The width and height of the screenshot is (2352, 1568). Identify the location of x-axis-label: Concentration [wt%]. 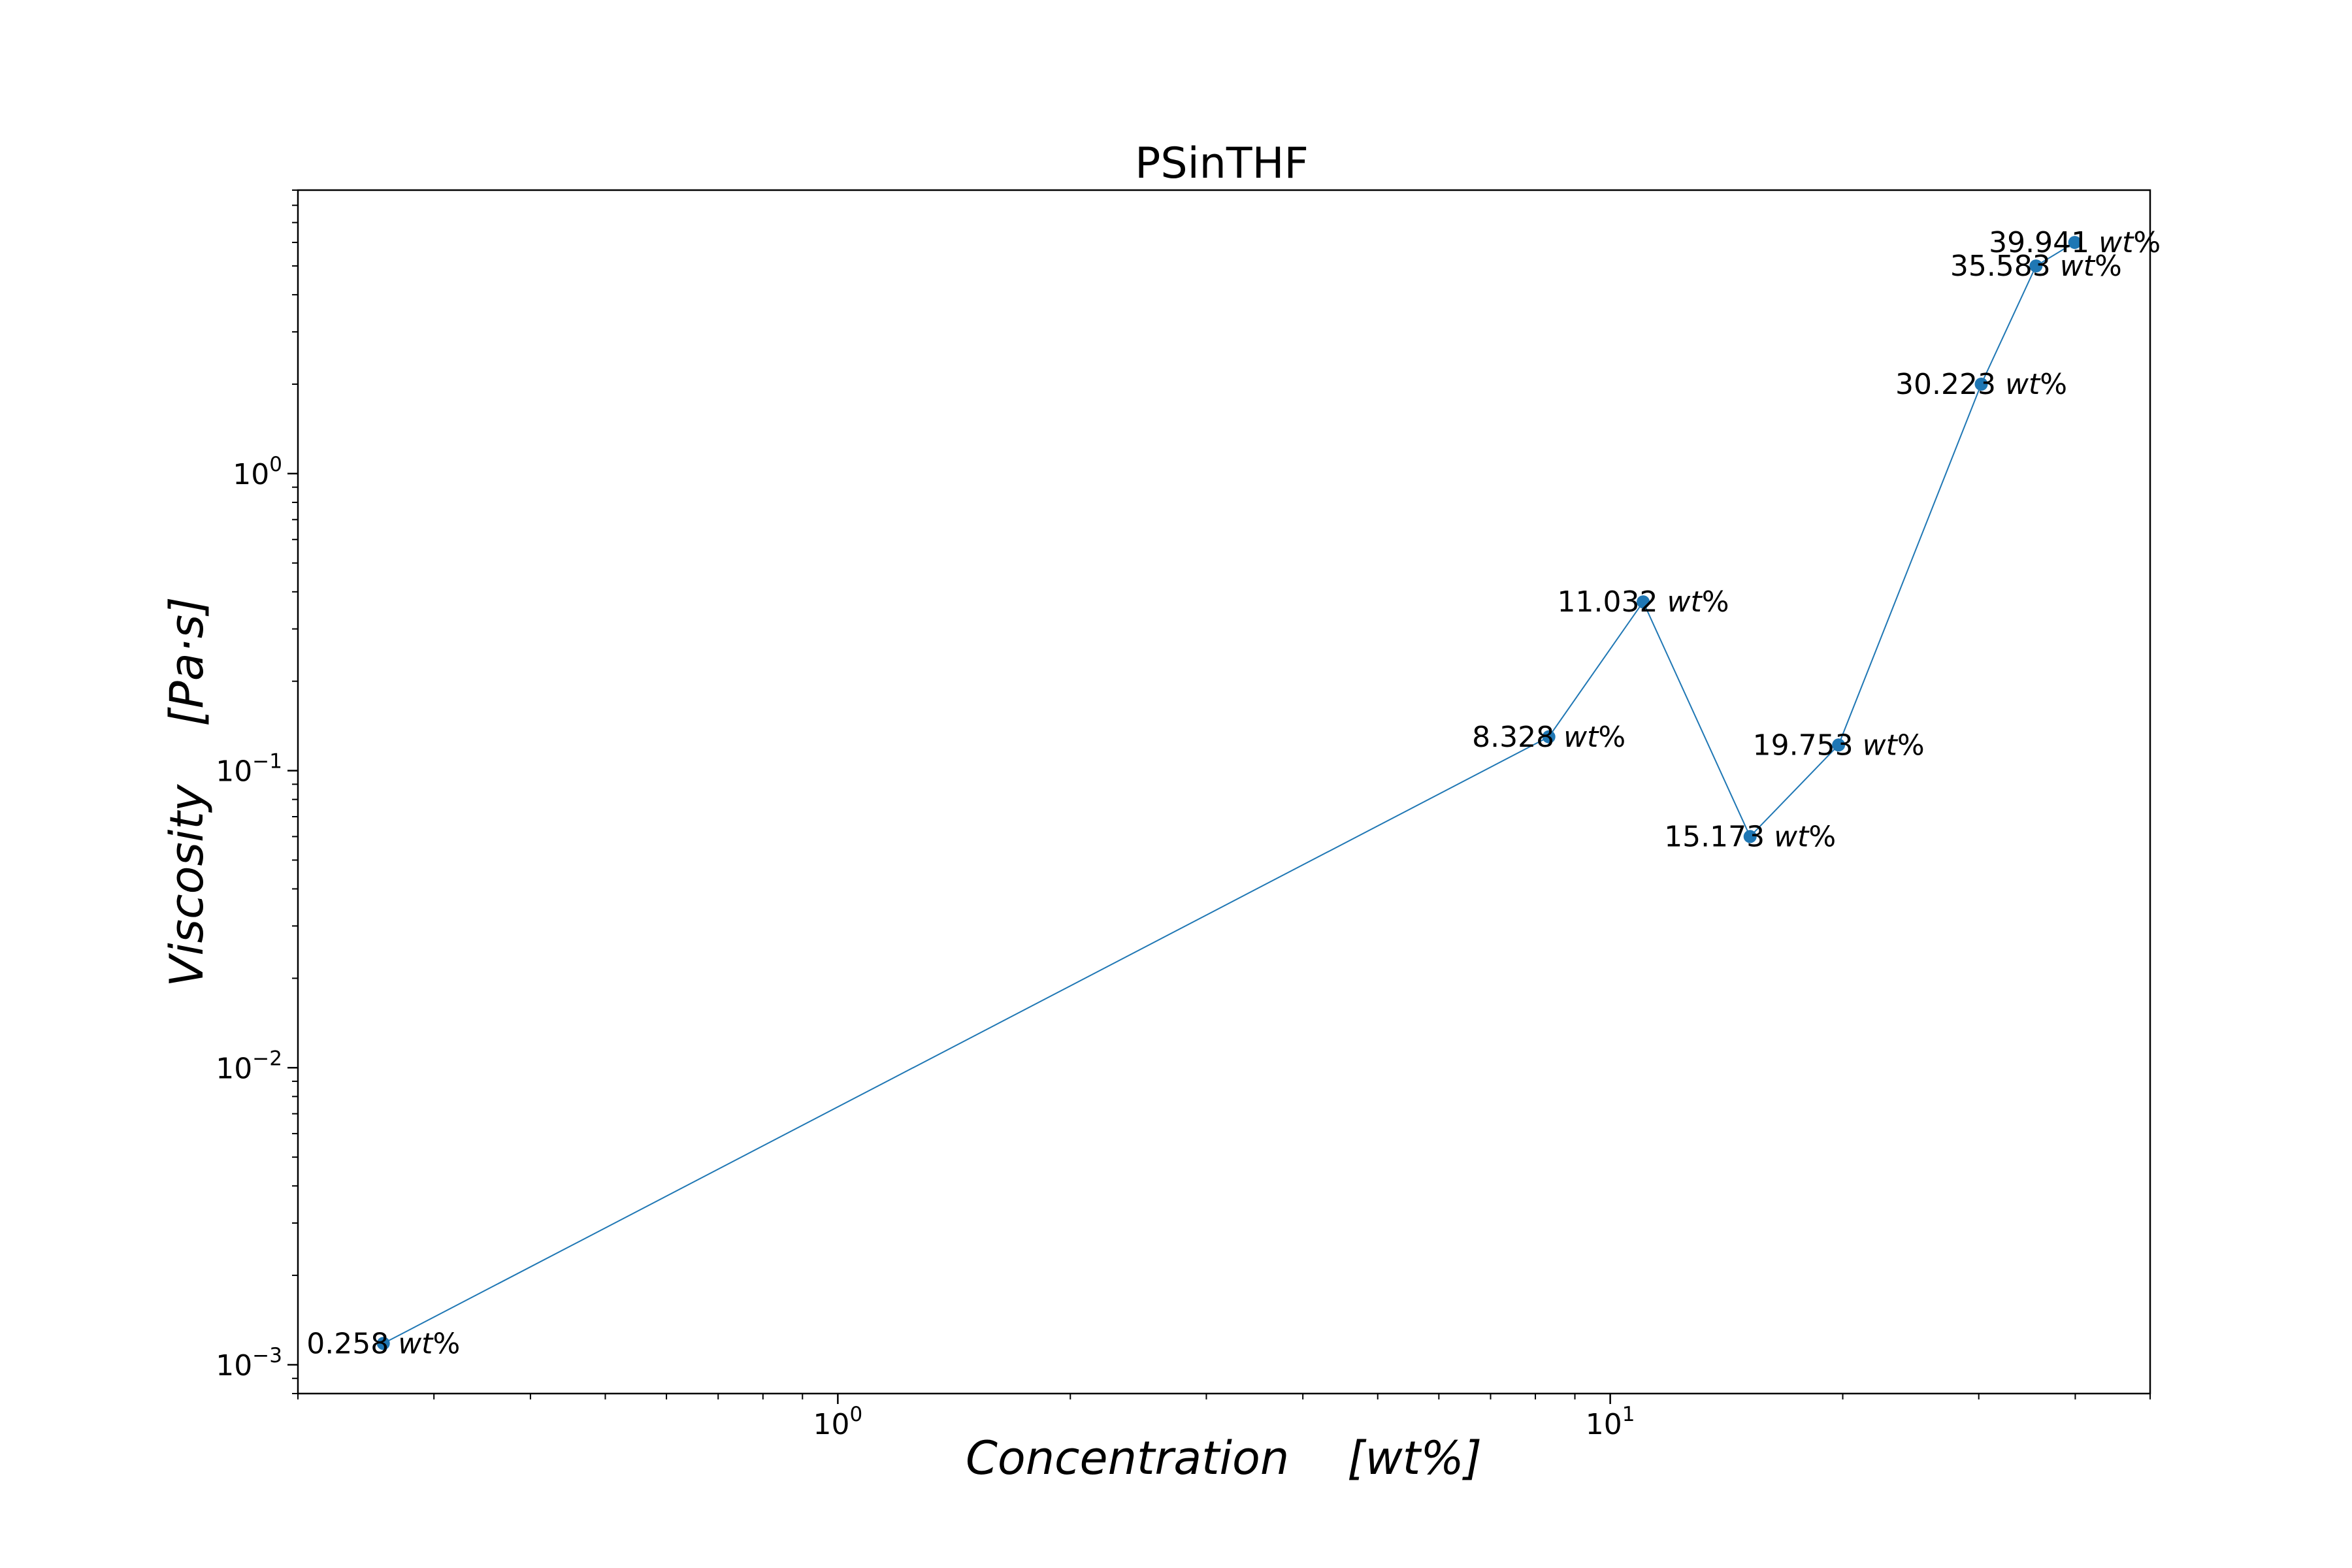
(1224, 1458).